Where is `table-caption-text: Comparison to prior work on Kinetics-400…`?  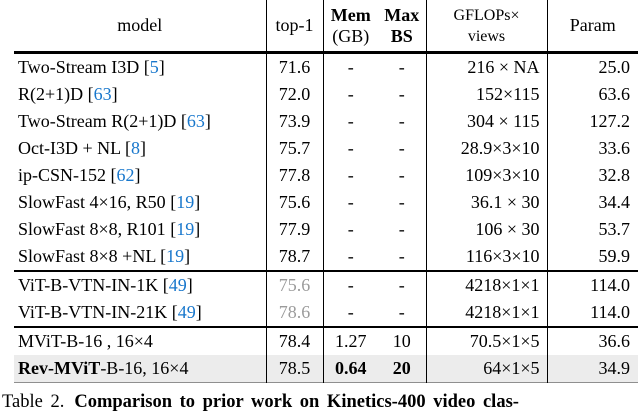 table-caption-text: Comparison to prior work on Kinetics-400… is located at coordinates (296, 402).